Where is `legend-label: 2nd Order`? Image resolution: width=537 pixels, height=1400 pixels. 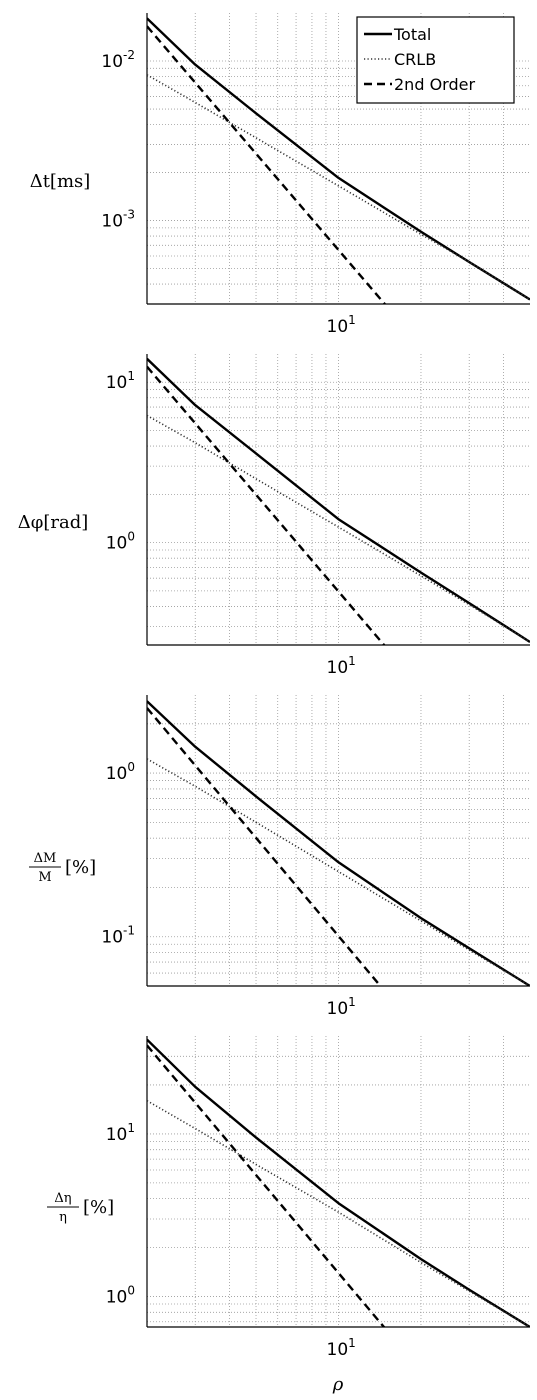
legend-label: 2nd Order is located at coordinates (434, 84).